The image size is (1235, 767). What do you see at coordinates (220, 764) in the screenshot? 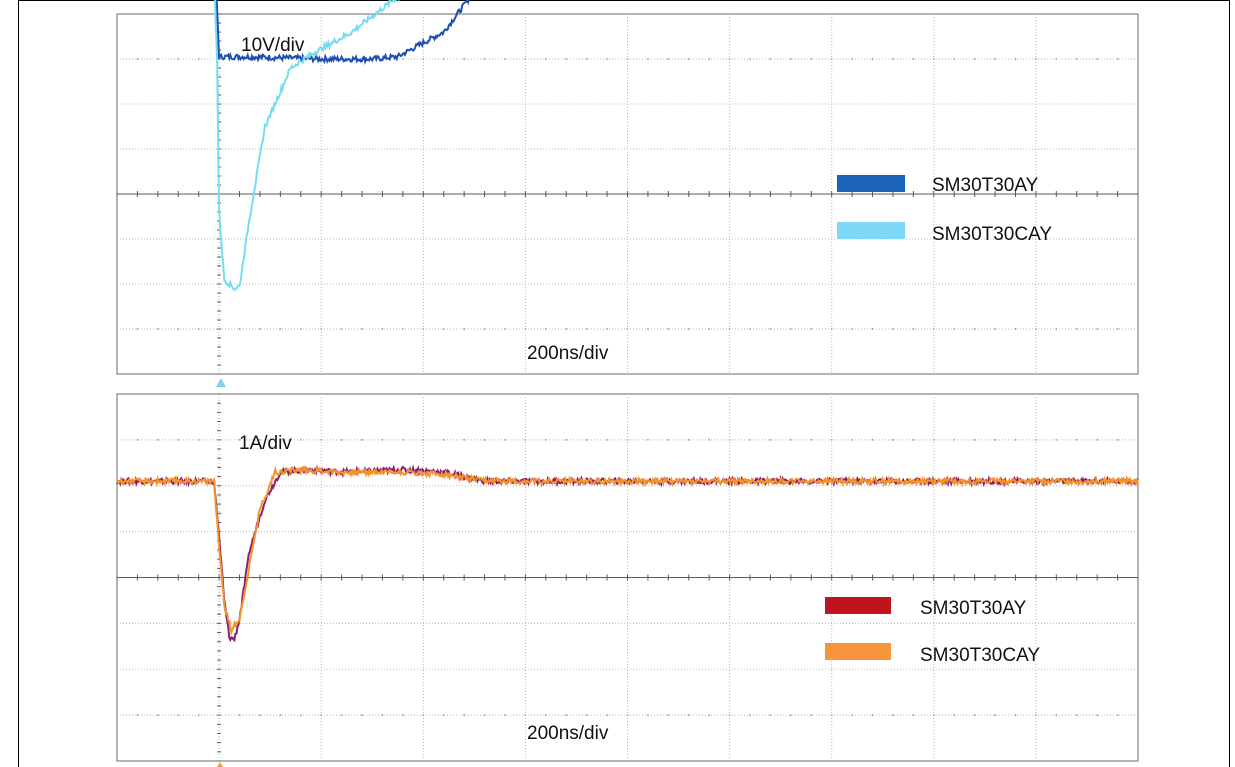
I see `trigger-marker-bottom-icon` at bounding box center [220, 764].